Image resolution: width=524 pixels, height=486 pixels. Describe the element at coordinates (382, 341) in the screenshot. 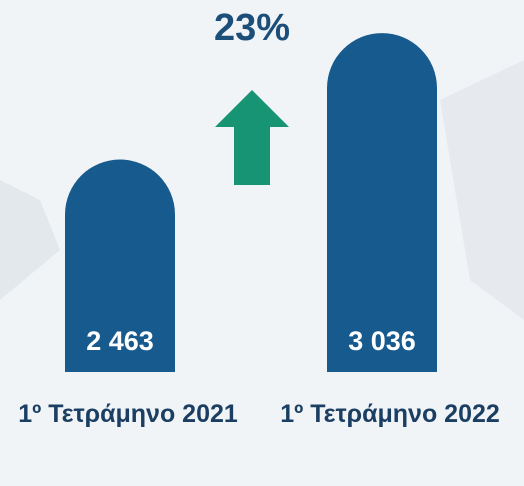

I see `value-label: 3 036` at that location.